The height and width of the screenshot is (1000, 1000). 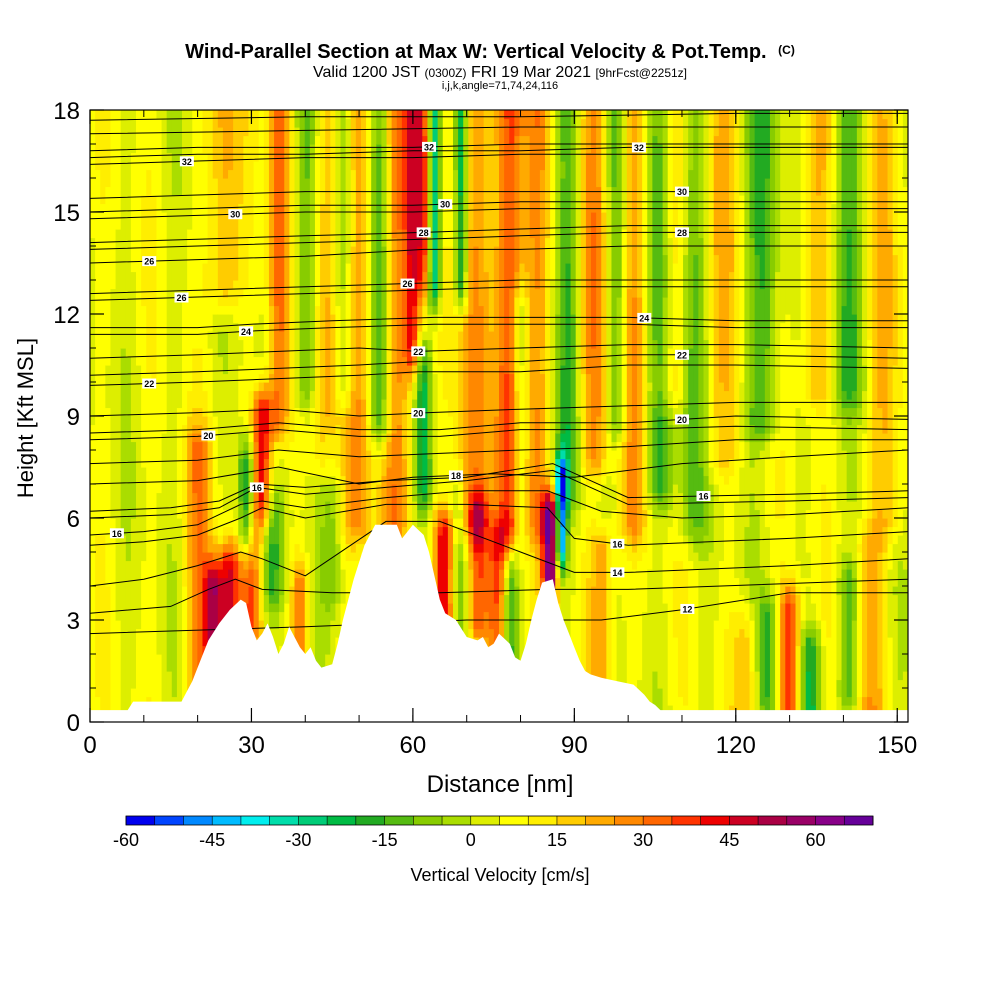 I want to click on subtitle-fcst: [9hrFcst@2251z], so click(x=641, y=73).